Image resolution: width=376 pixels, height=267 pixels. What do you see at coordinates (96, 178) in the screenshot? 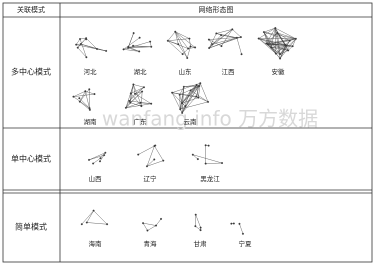
I see `diagram-label: 山西` at bounding box center [96, 178].